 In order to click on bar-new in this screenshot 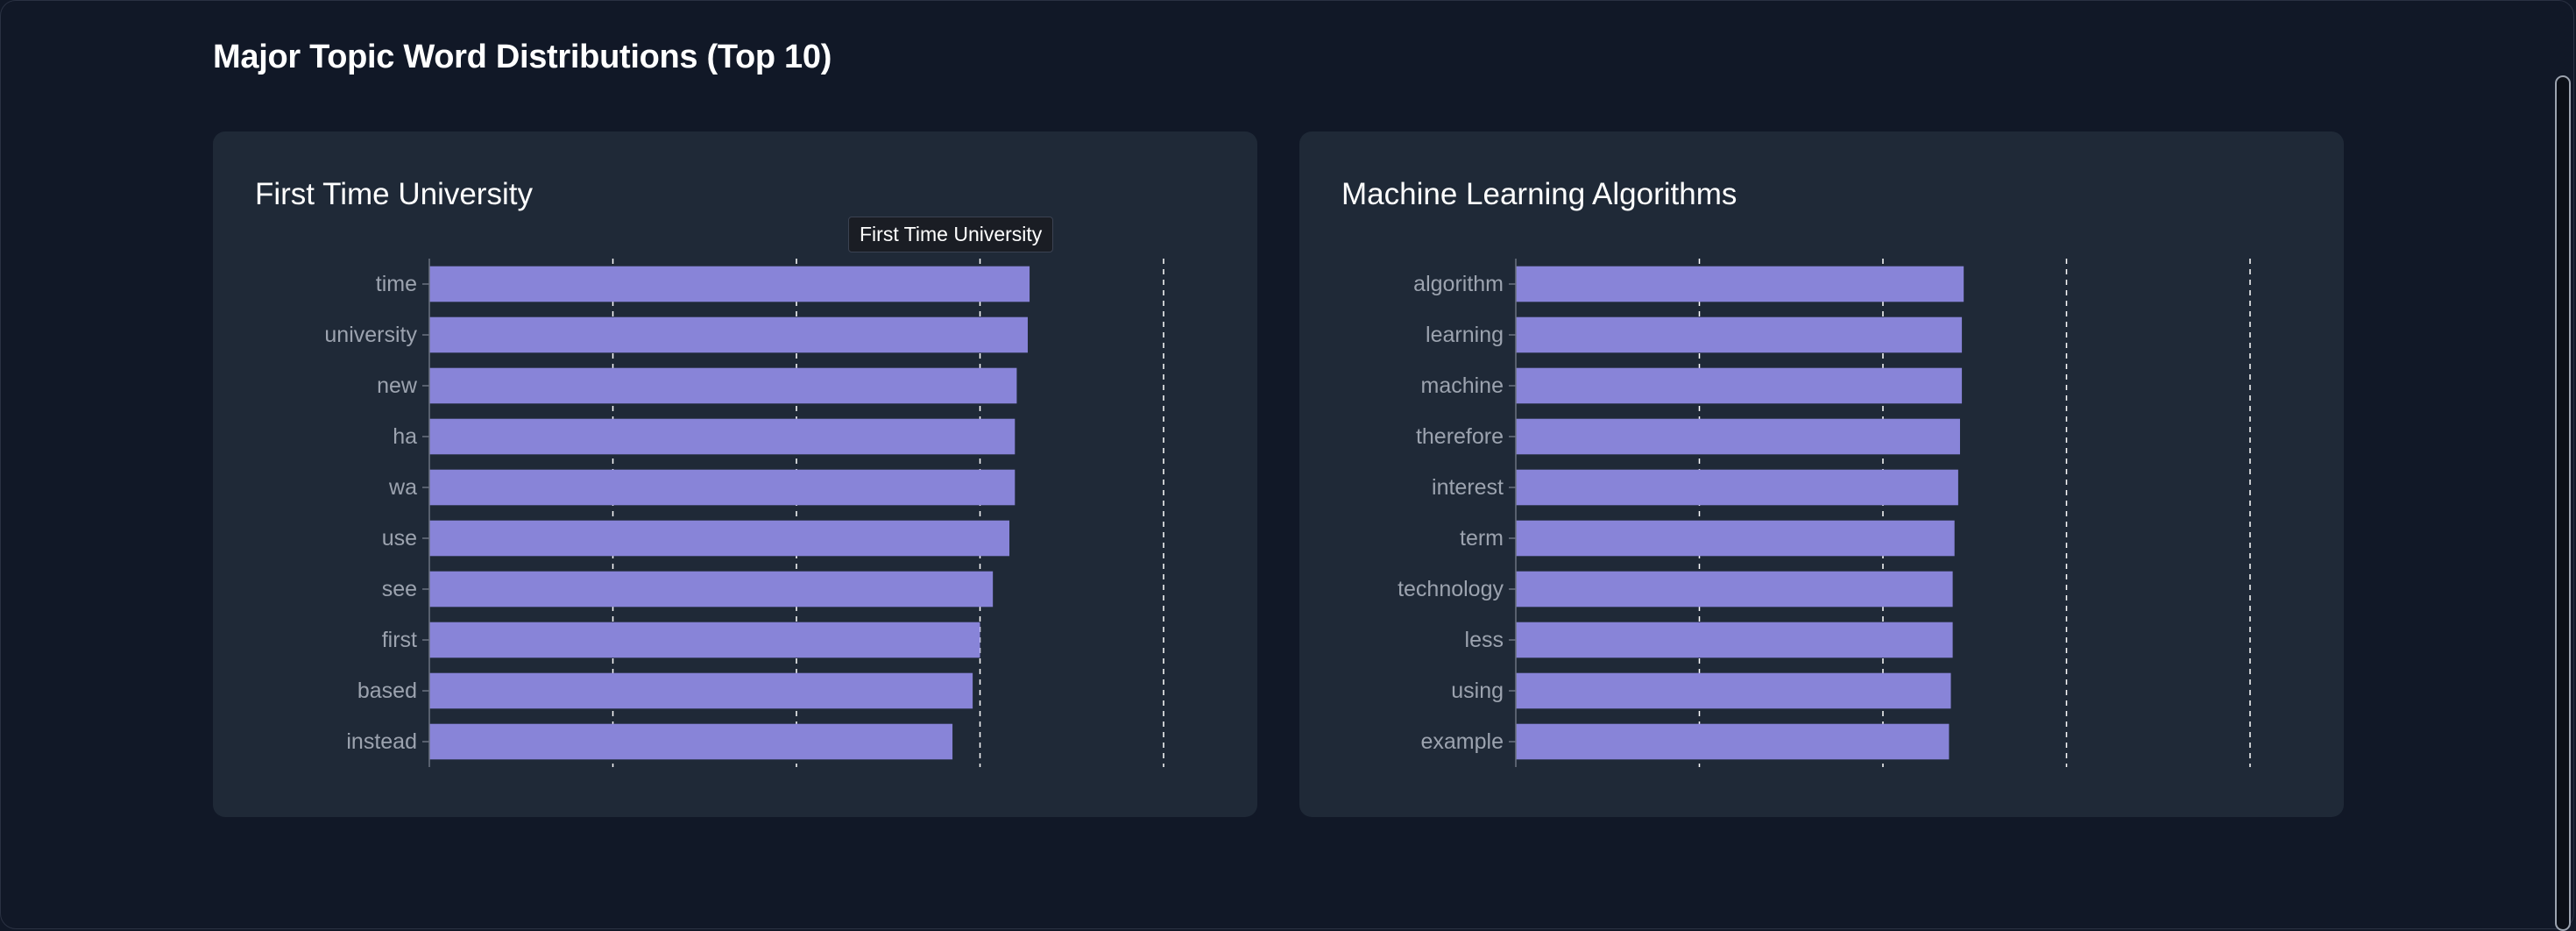, I will do `click(723, 386)`.